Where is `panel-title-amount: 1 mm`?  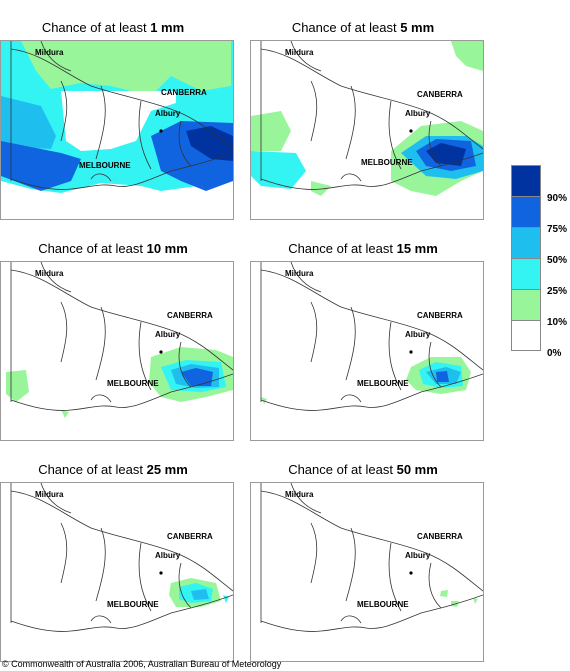 panel-title-amount: 1 mm is located at coordinates (167, 27).